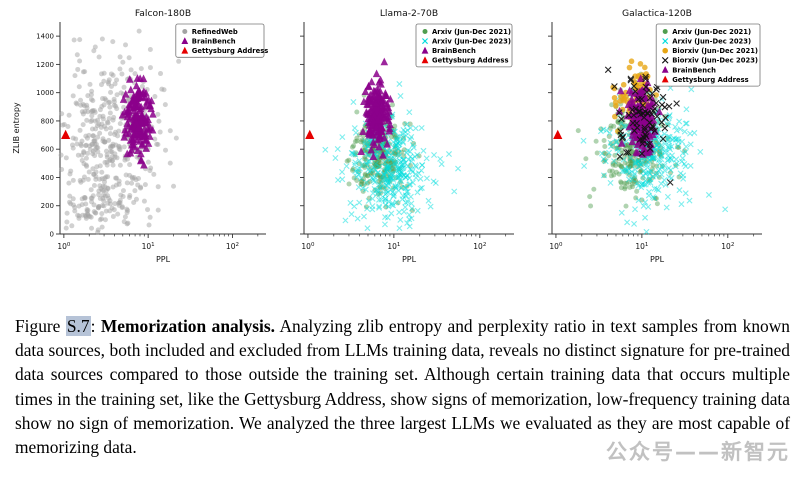 This screenshot has width=806, height=482. I want to click on figure-ref-link: S.7, so click(78, 326).